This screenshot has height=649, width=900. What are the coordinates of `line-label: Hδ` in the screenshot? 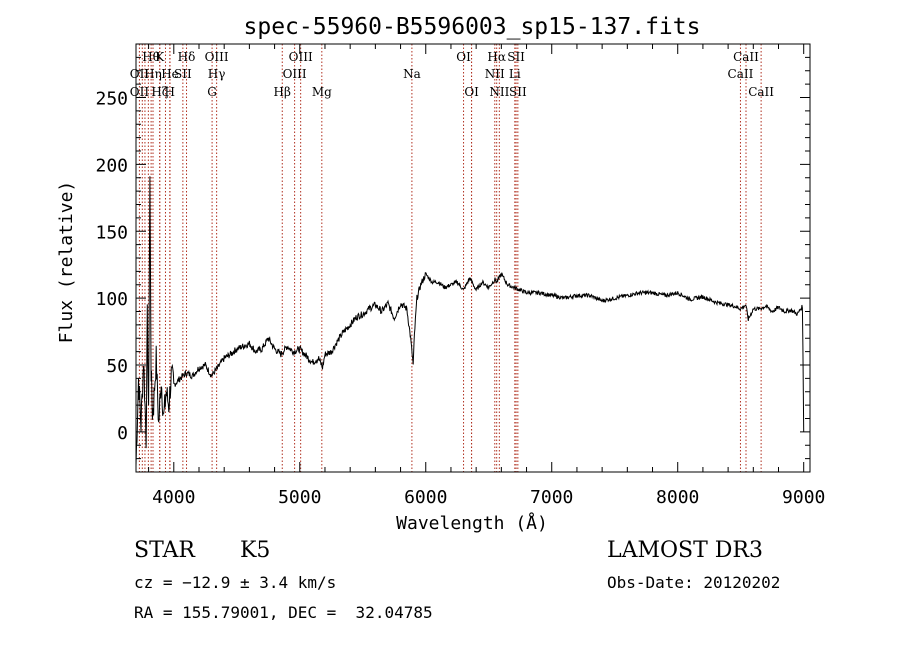 It's located at (187, 57).